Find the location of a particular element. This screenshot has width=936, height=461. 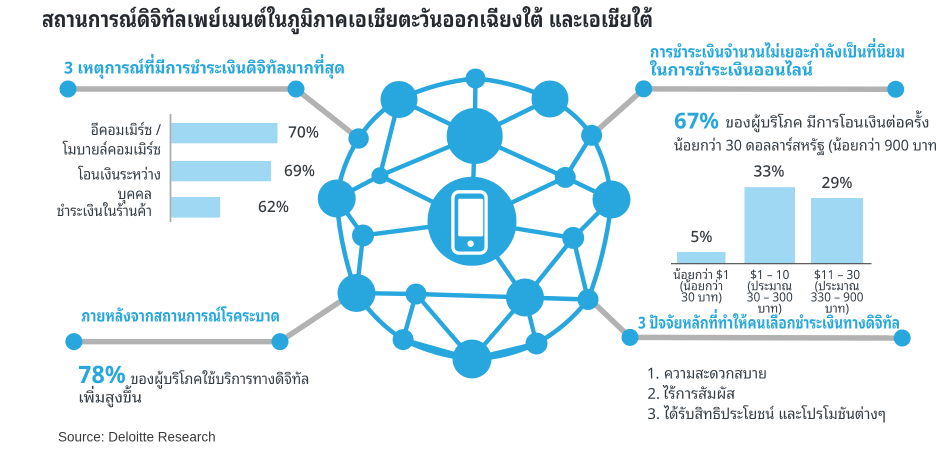

svg-text: Source: Deloitte Research is located at coordinates (137, 437).